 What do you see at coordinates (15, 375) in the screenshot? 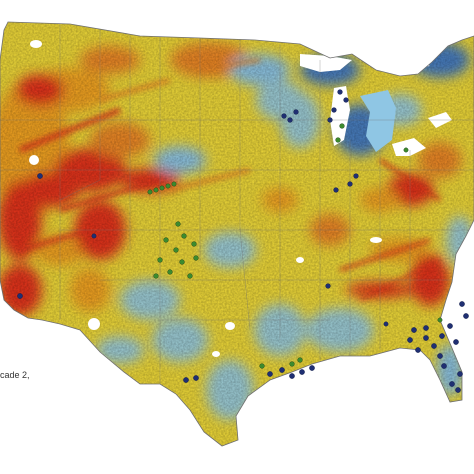
I see `caption-fragment: cade 2,` at bounding box center [15, 375].